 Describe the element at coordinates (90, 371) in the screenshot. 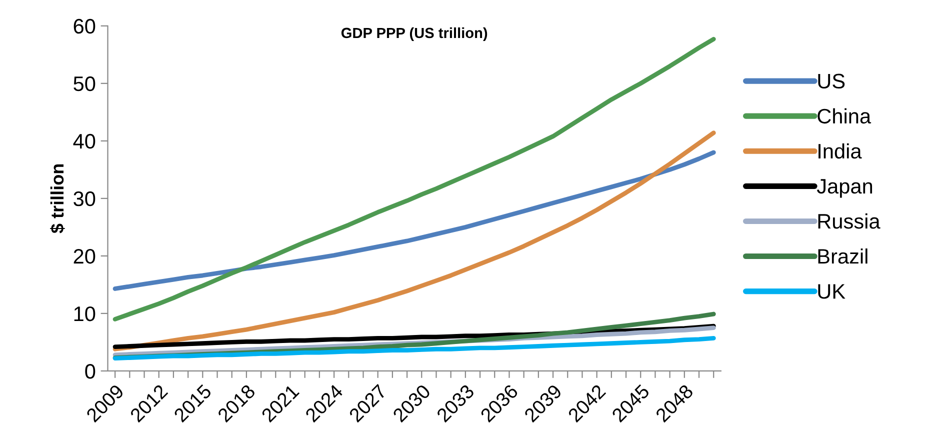

I see `y-tick-label: 0` at that location.